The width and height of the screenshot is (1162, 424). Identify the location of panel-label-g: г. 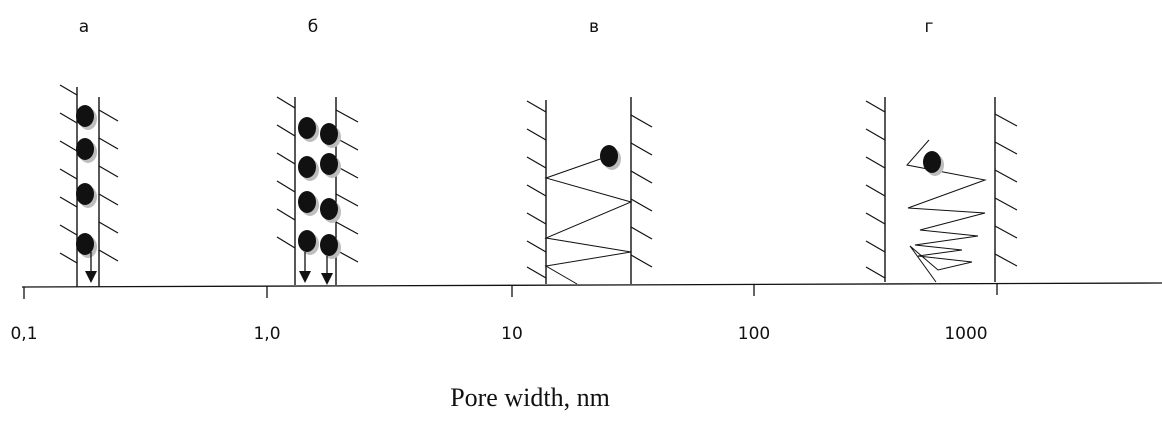
(929, 27).